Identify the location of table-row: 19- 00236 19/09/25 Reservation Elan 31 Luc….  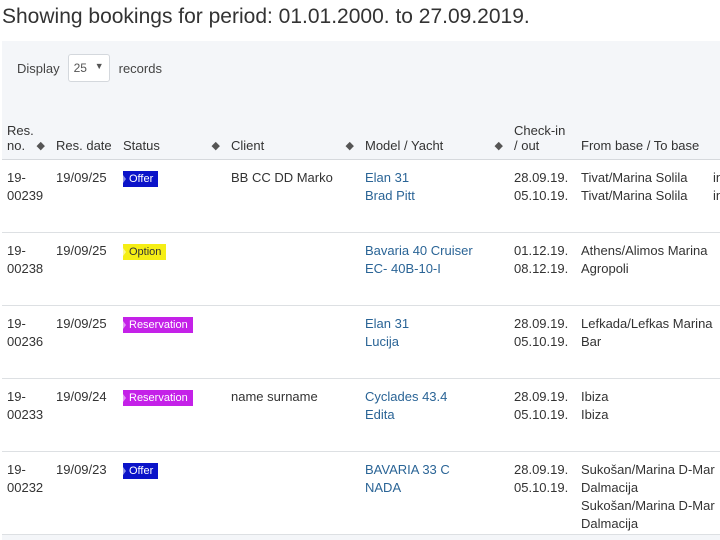
(361, 342).